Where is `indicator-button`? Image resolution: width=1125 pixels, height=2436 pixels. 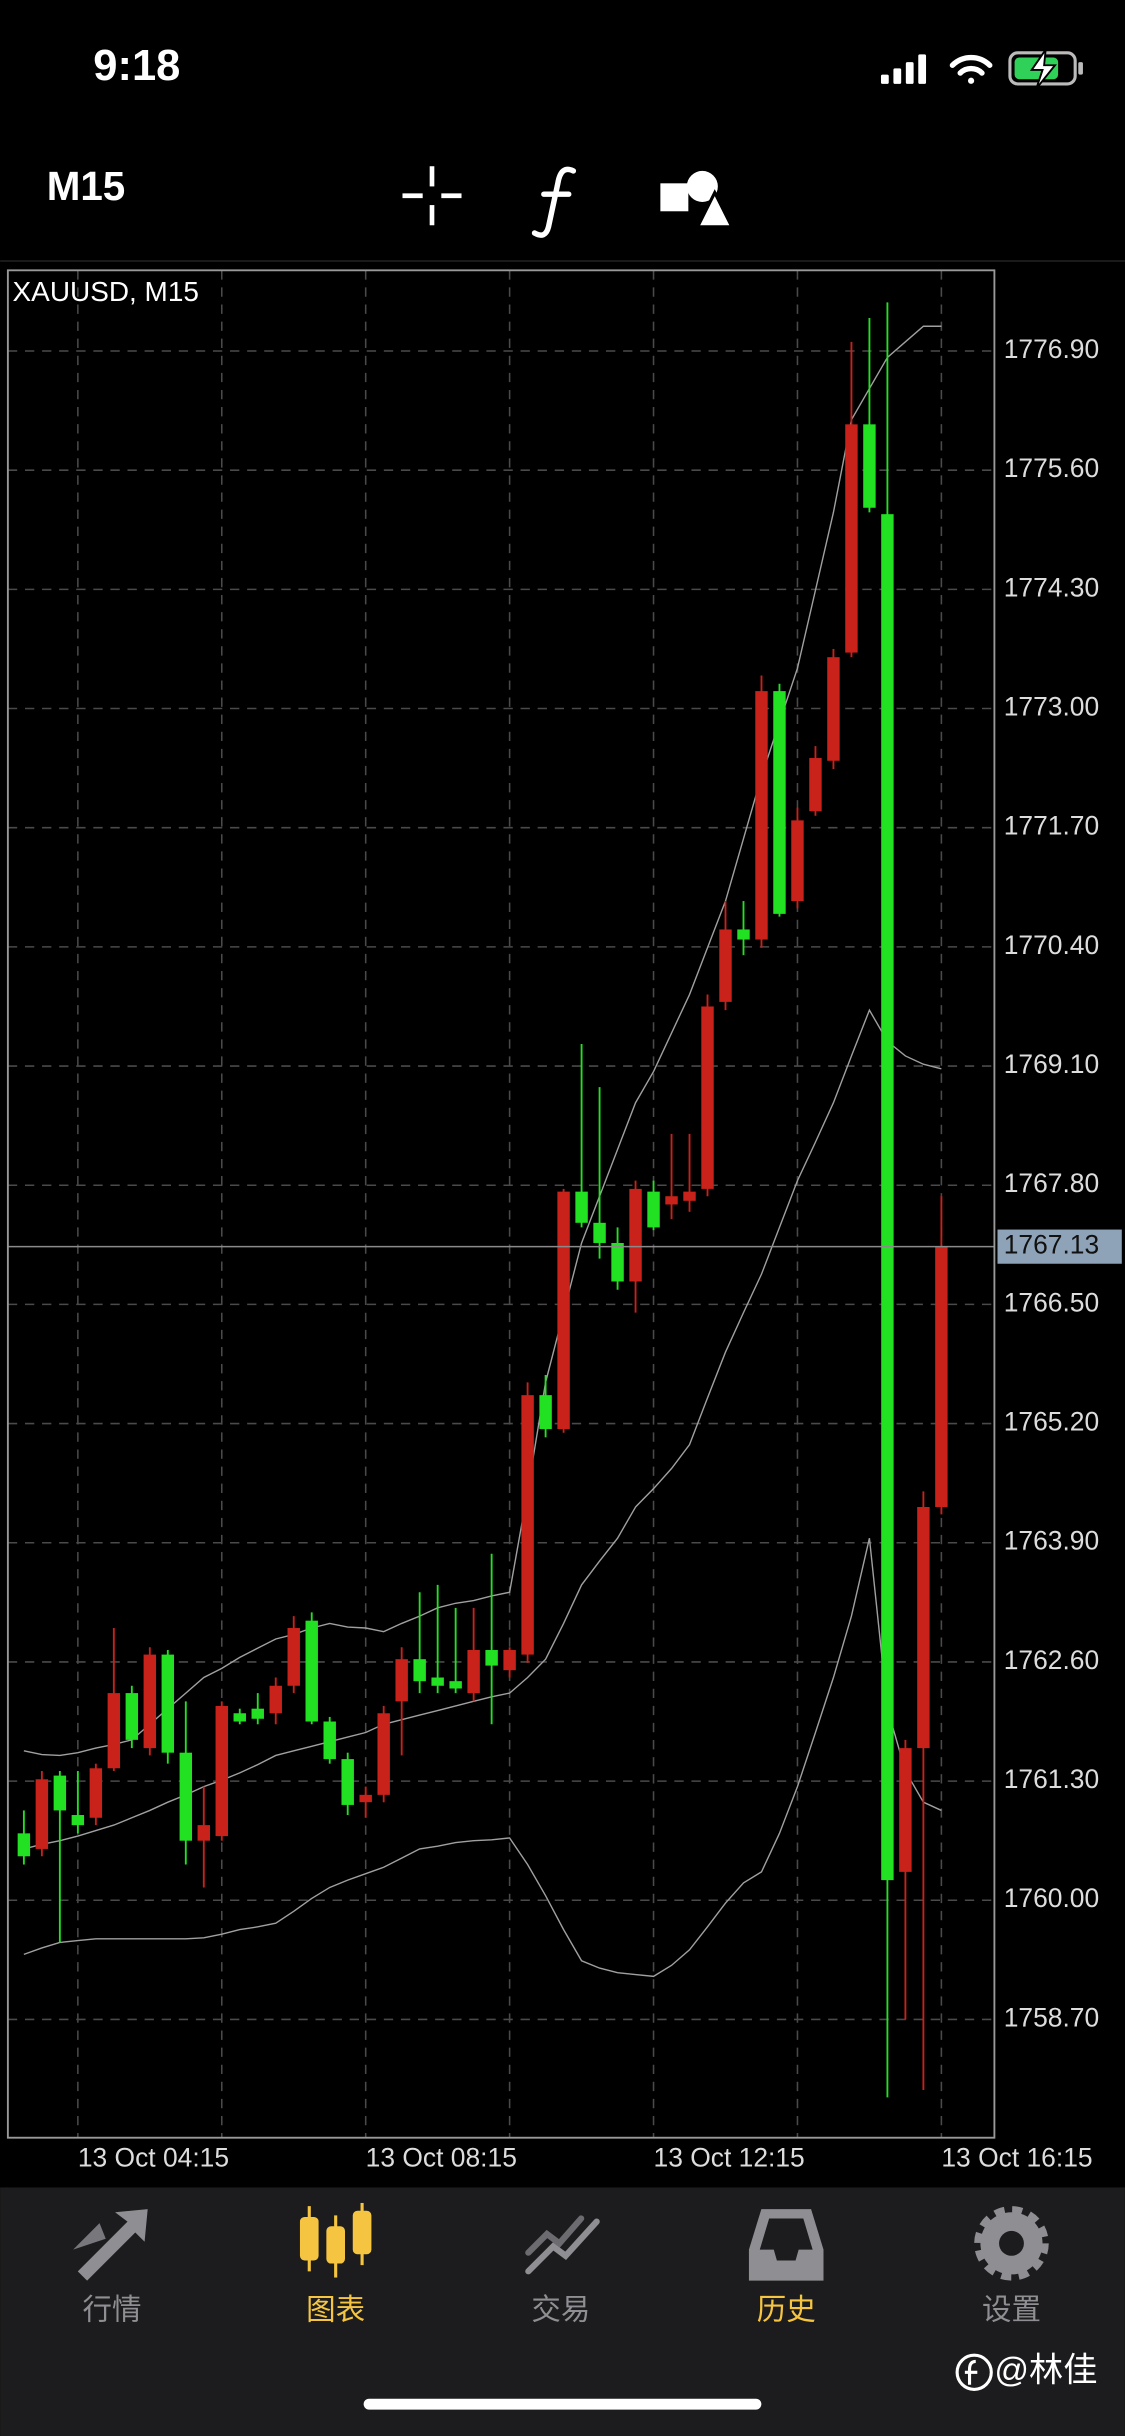 indicator-button is located at coordinates (554, 202).